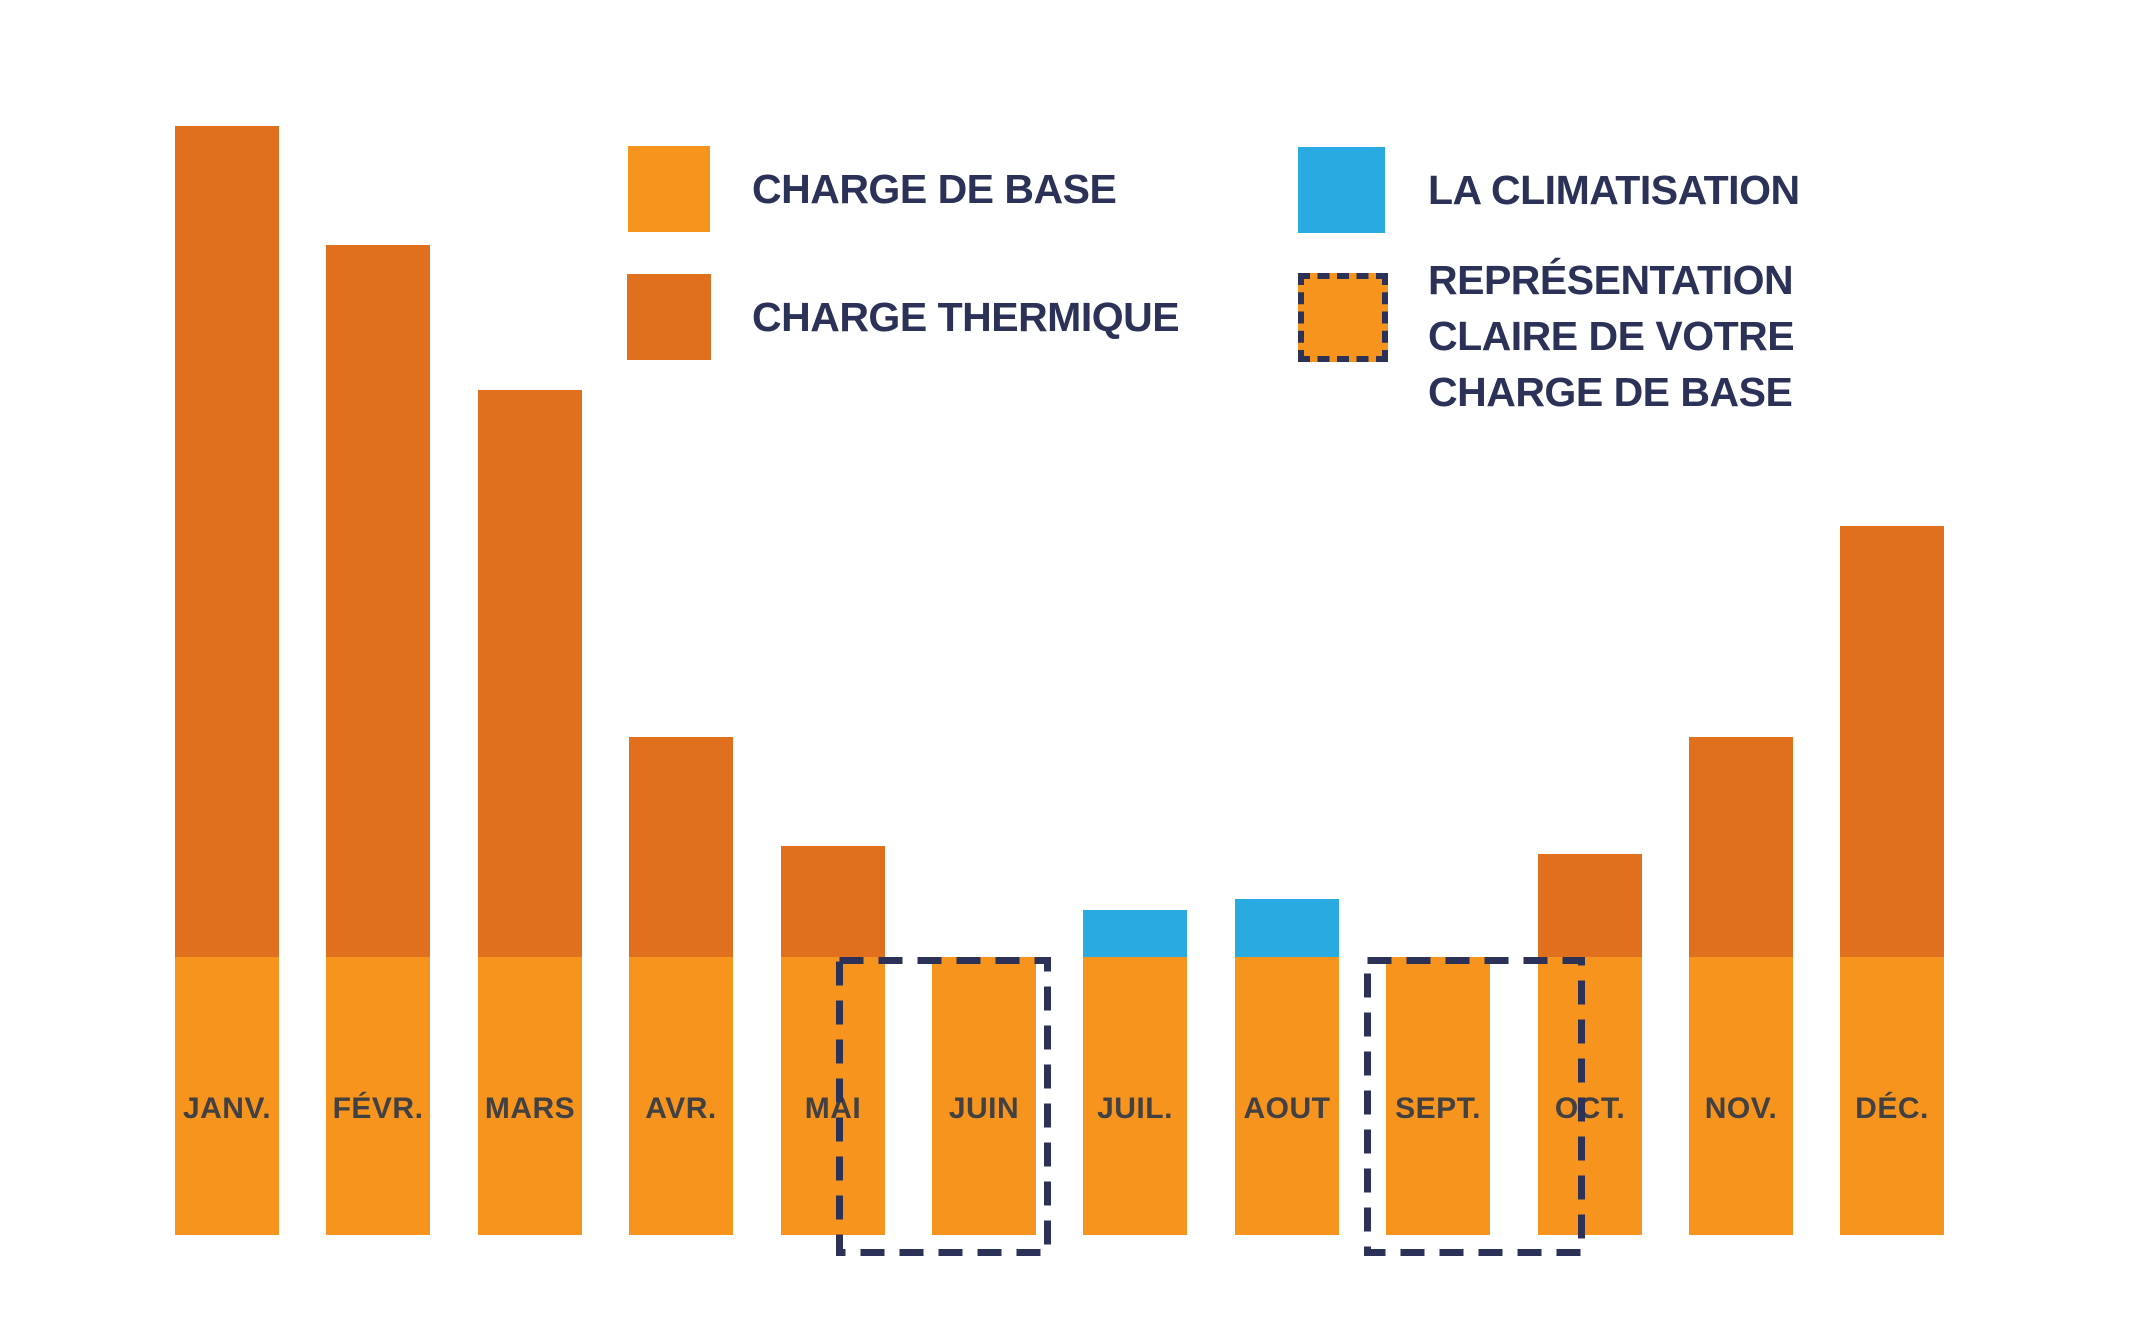 The image size is (2133, 1332). Describe the element at coordinates (378, 1108) in the screenshot. I see `month-label: FÉVR.` at that location.